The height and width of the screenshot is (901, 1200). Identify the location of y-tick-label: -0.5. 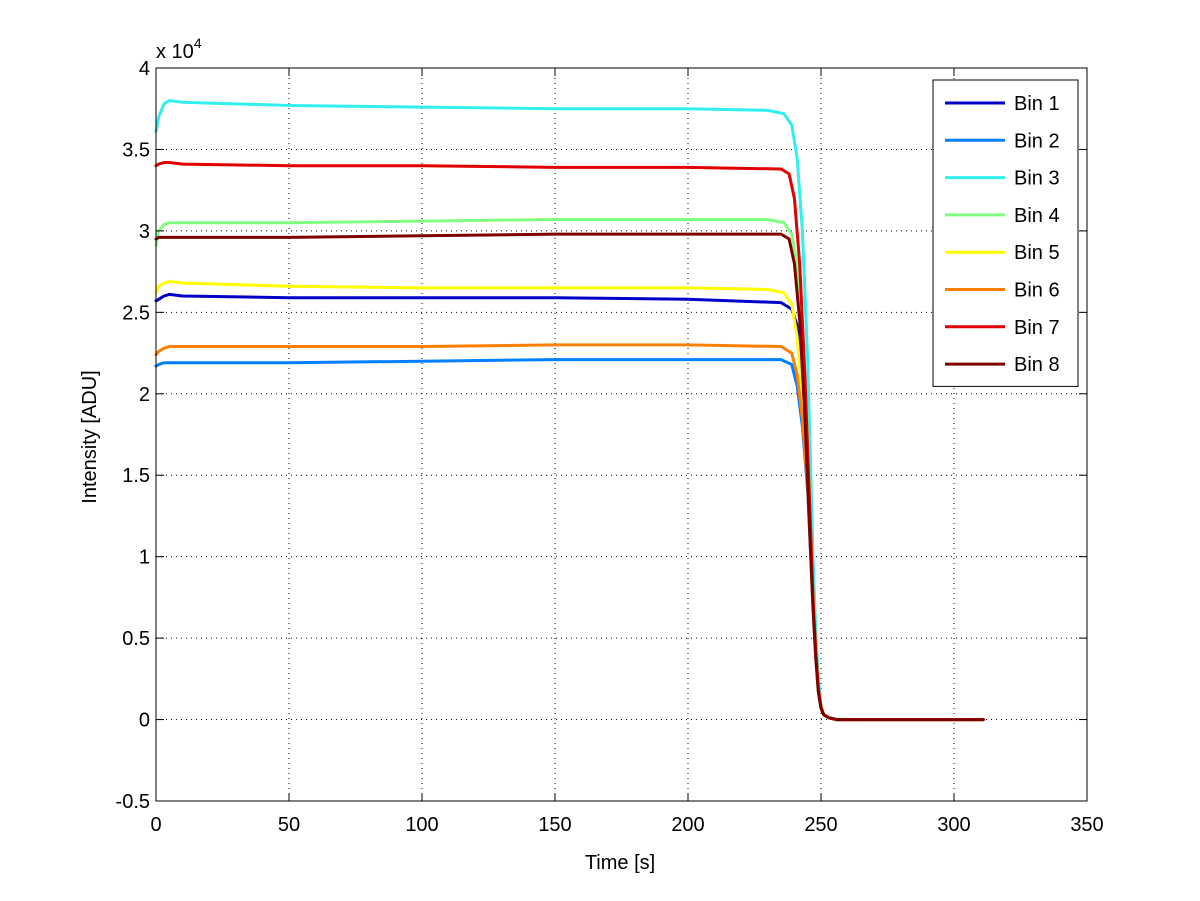
(133, 802).